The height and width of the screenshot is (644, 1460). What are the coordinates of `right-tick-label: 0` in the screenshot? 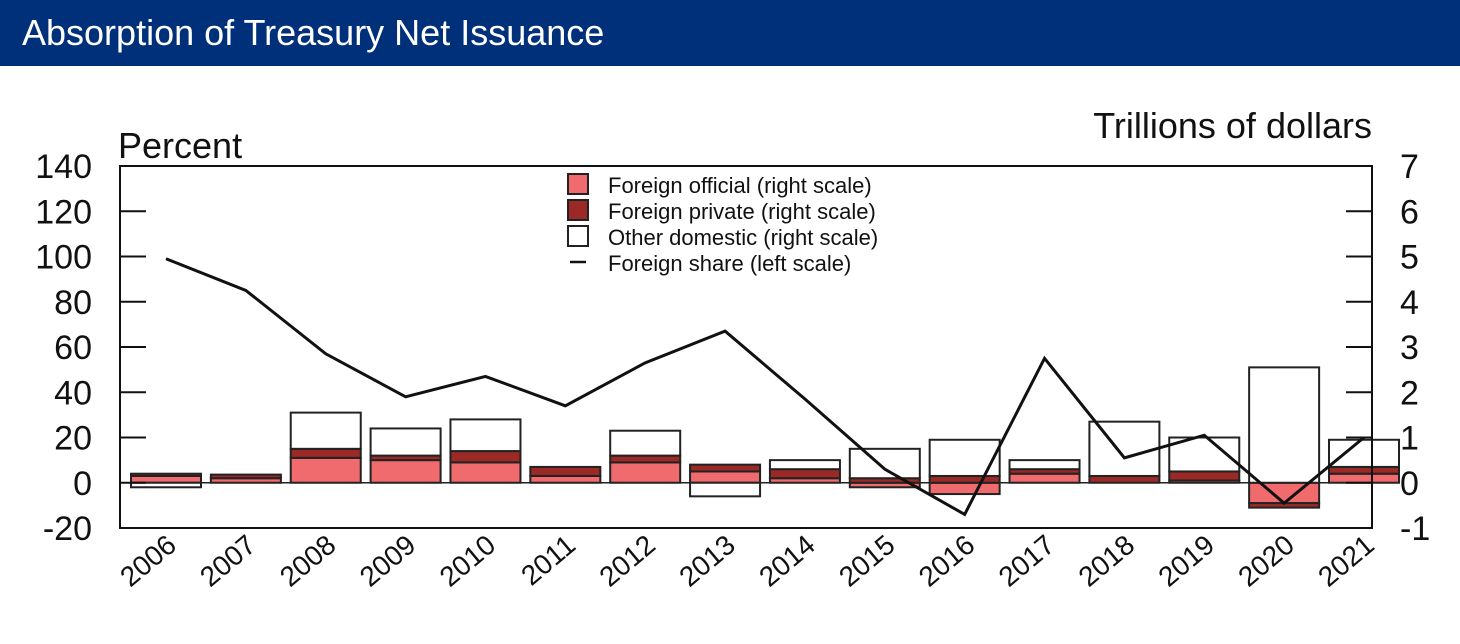 It's located at (1409, 484).